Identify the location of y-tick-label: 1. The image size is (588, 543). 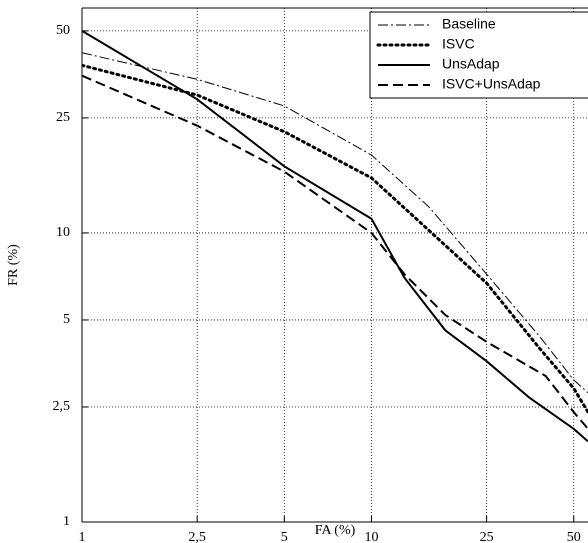
(66, 521).